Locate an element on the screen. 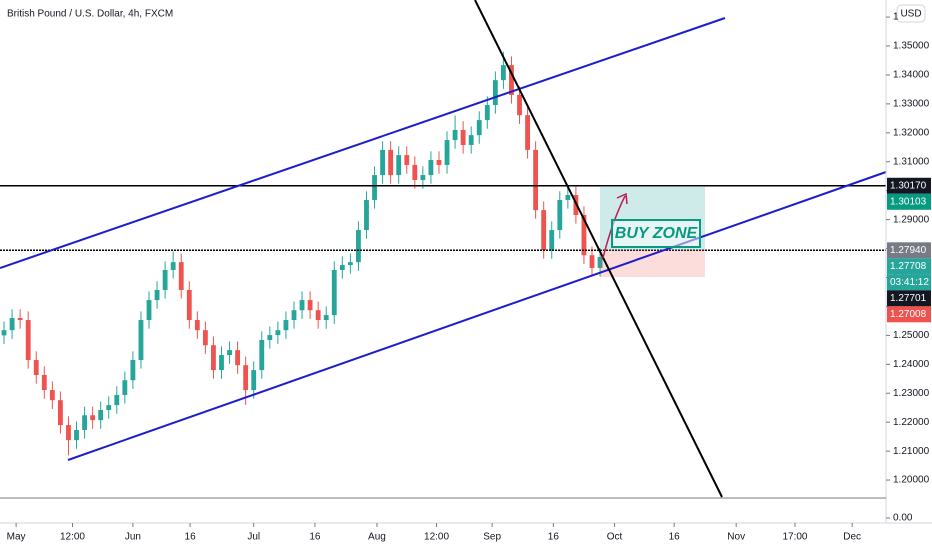 The height and width of the screenshot is (550, 932). price-label: 1.27008 is located at coordinates (908, 314).